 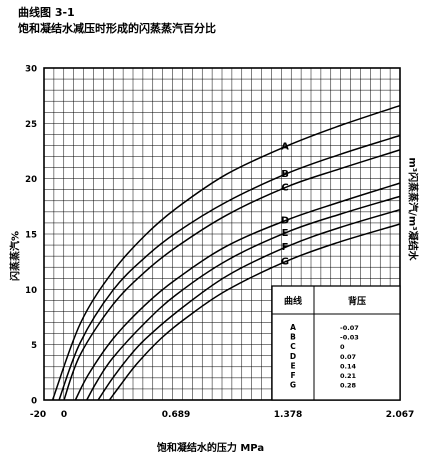 What do you see at coordinates (64, 415) in the screenshot?
I see `x-tick-label: 0` at bounding box center [64, 415].